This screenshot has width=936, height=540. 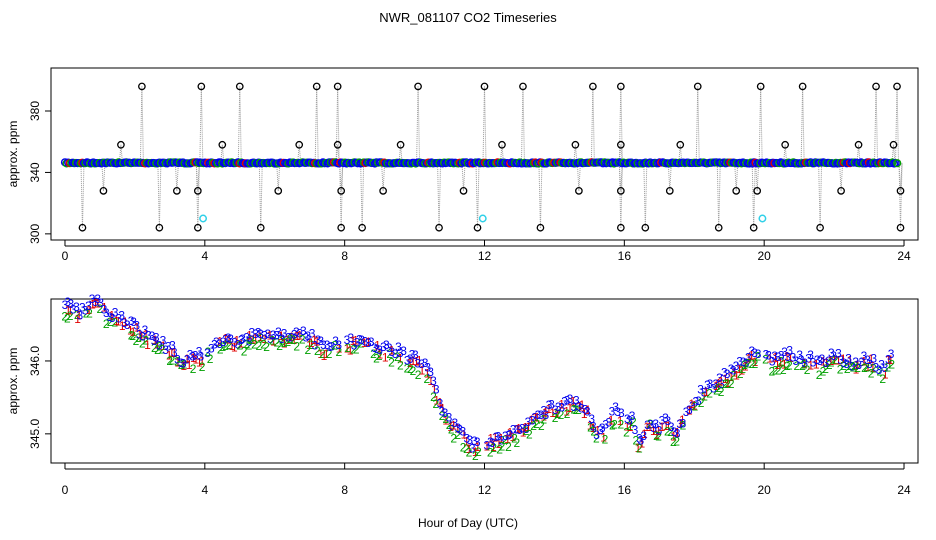 I want to click on chart-title: NWR_081107 CO2 Timeseries, so click(x=468, y=17).